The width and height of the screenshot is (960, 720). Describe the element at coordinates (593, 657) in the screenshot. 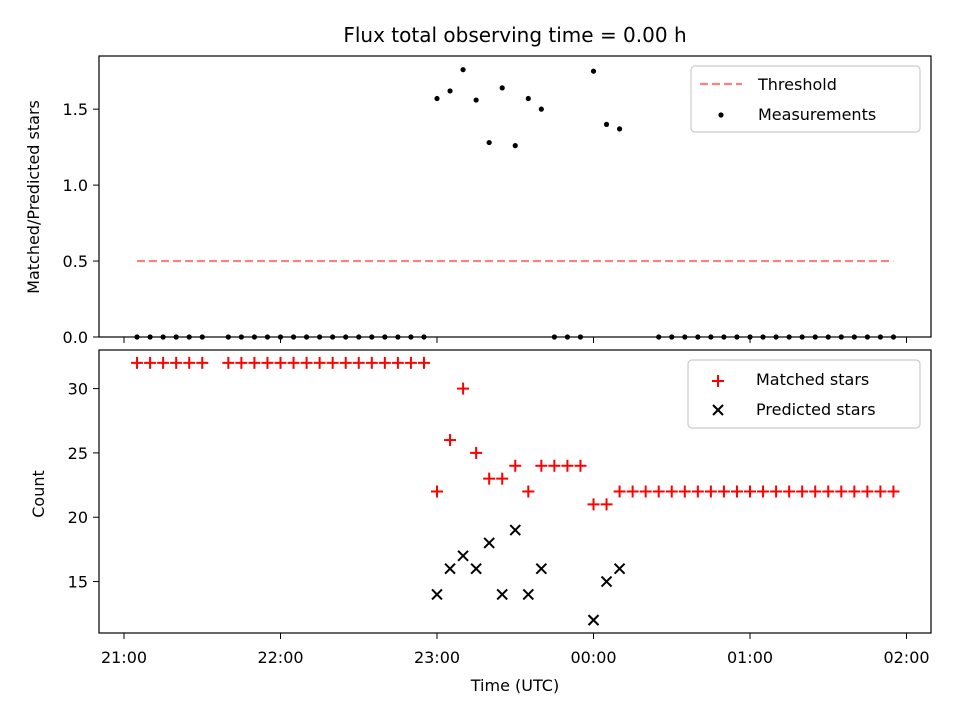

I see `x-tick-label: 00:00` at that location.